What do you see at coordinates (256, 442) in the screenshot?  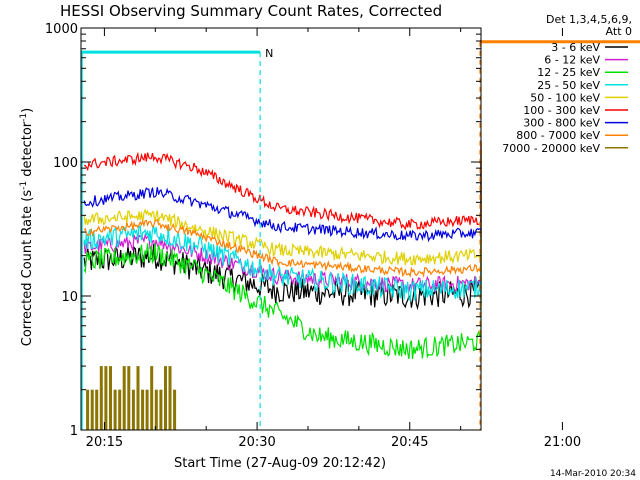 I see `x-tick-label: 20:30` at bounding box center [256, 442].